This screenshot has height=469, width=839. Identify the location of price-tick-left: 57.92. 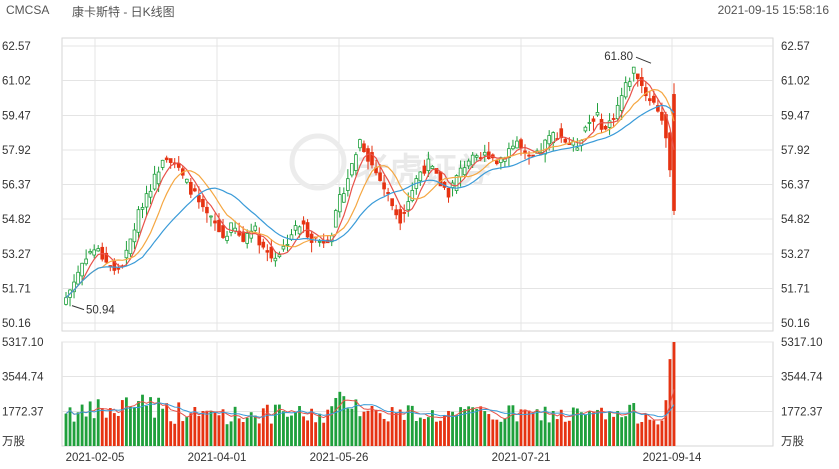
(16, 151).